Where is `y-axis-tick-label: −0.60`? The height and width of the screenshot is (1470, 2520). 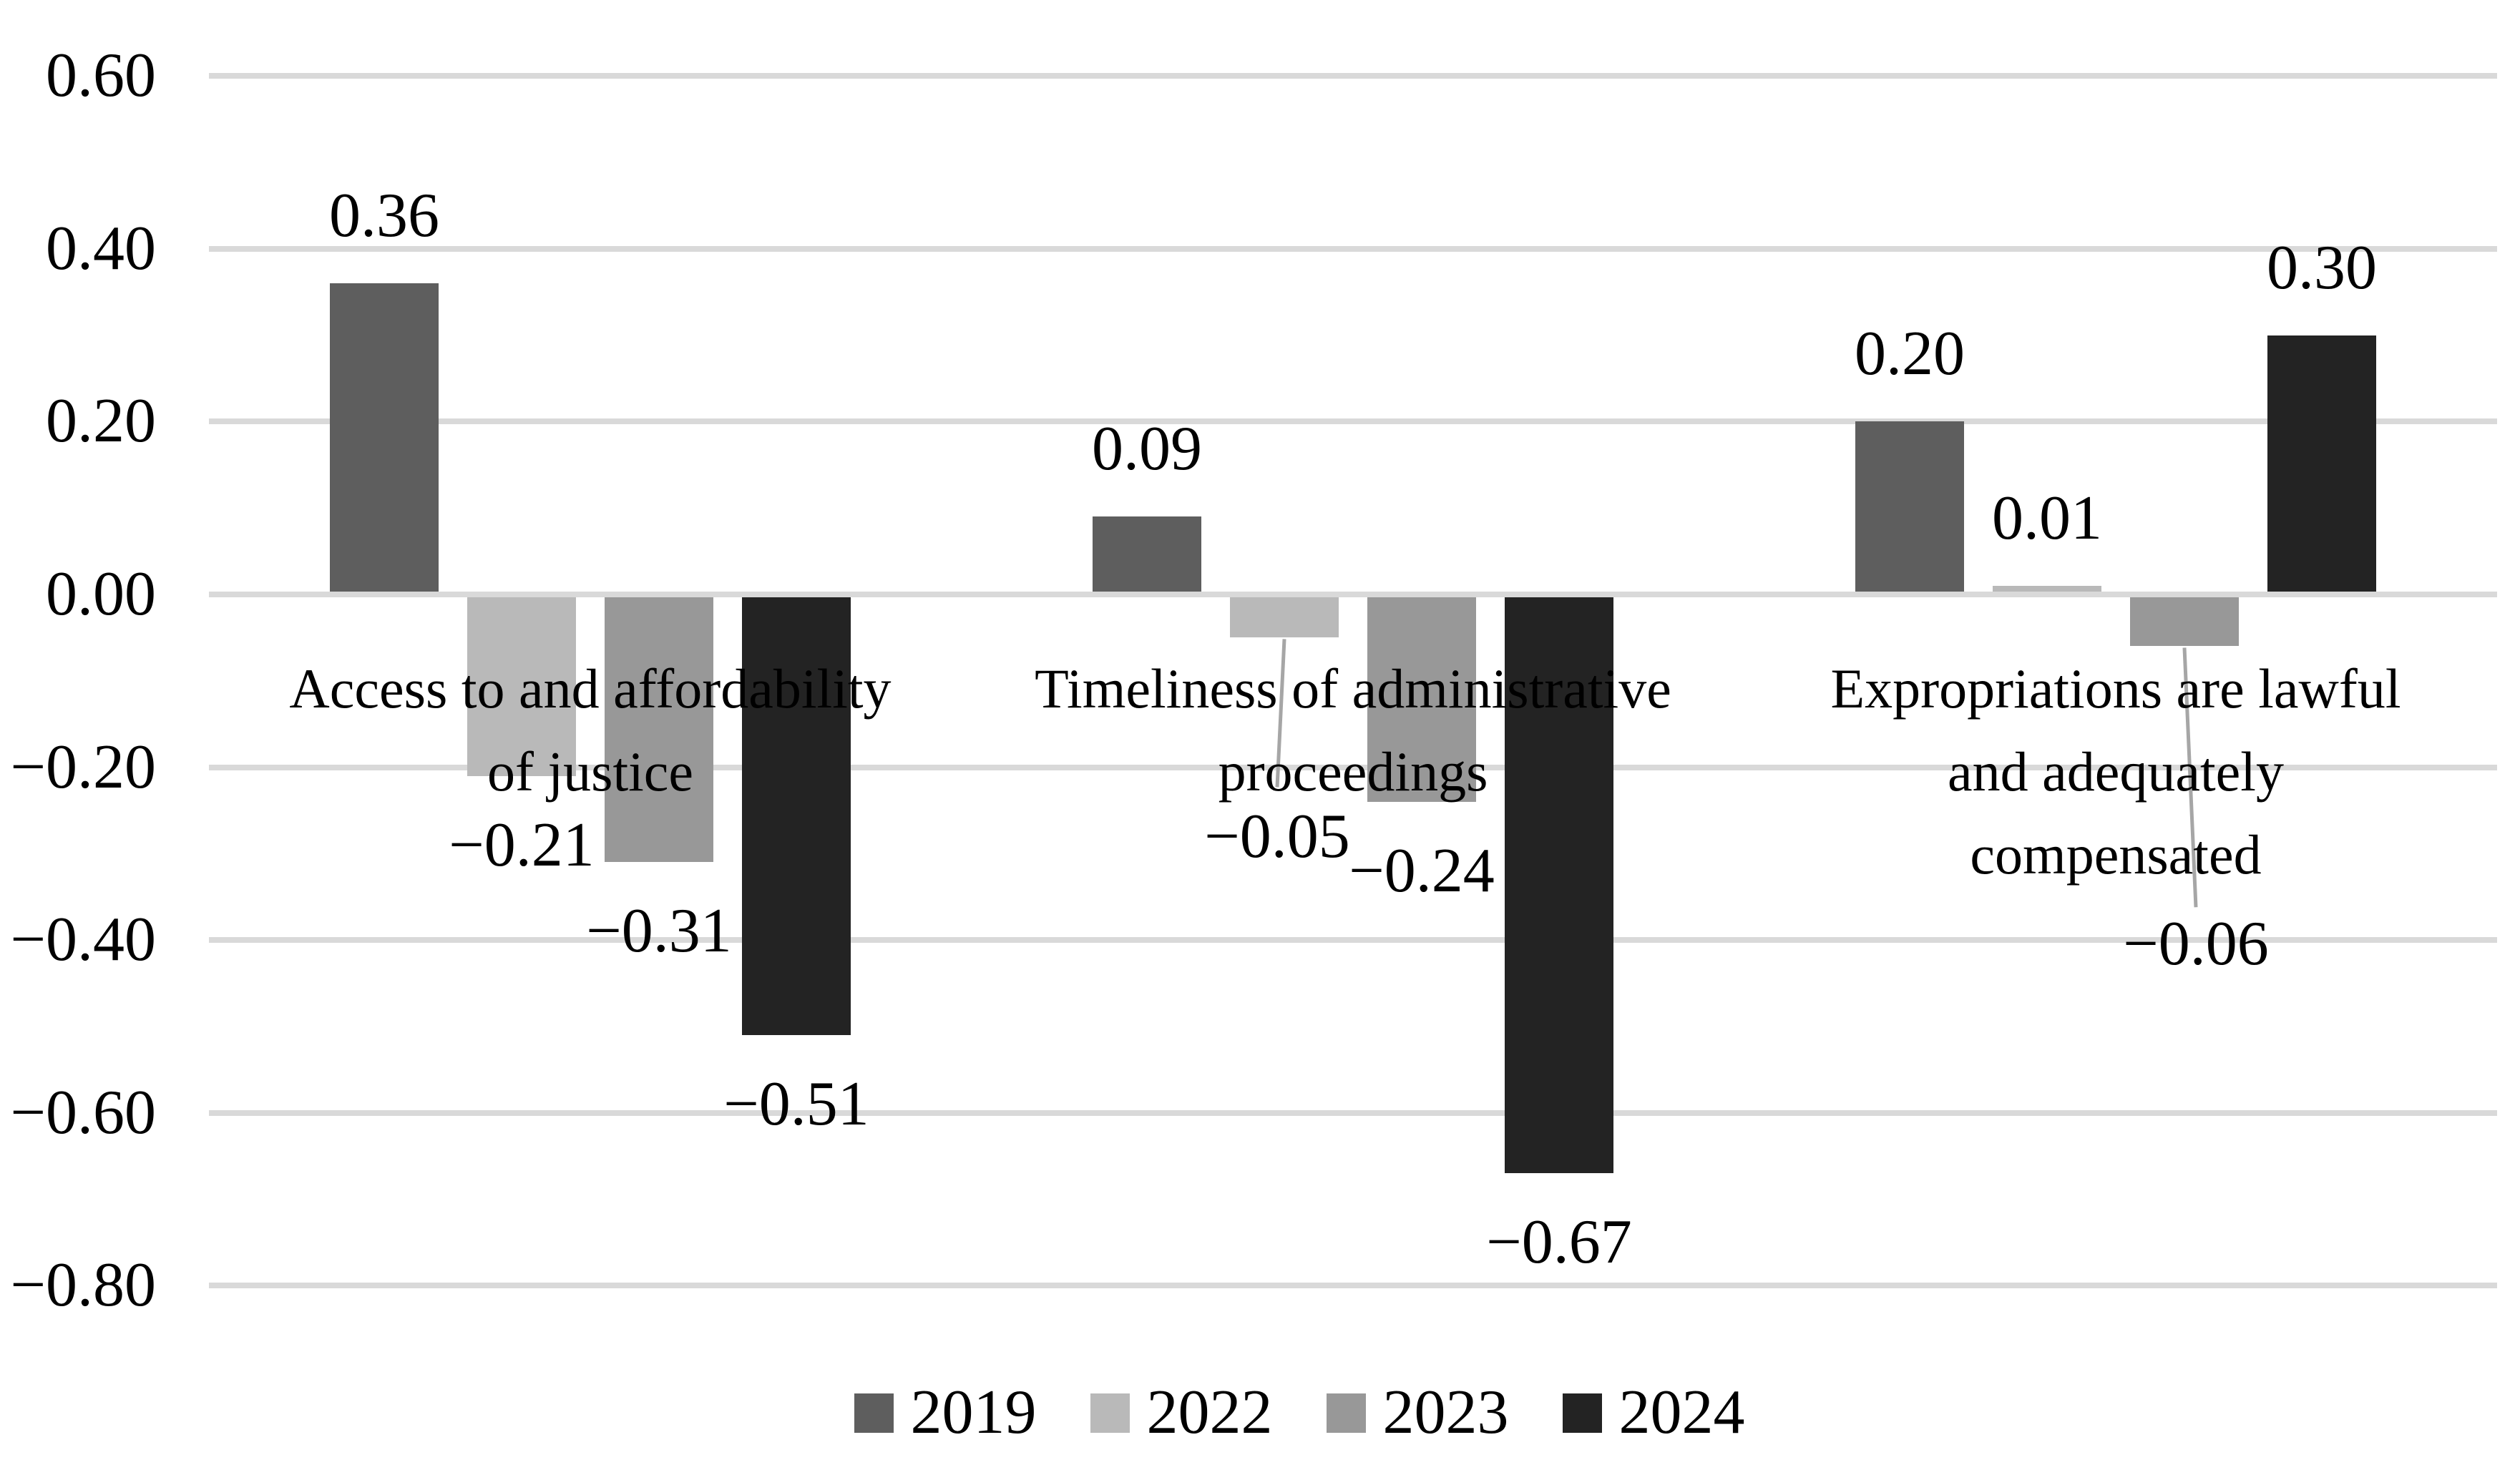 y-axis-tick-label: −0.60 is located at coordinates (83, 1112).